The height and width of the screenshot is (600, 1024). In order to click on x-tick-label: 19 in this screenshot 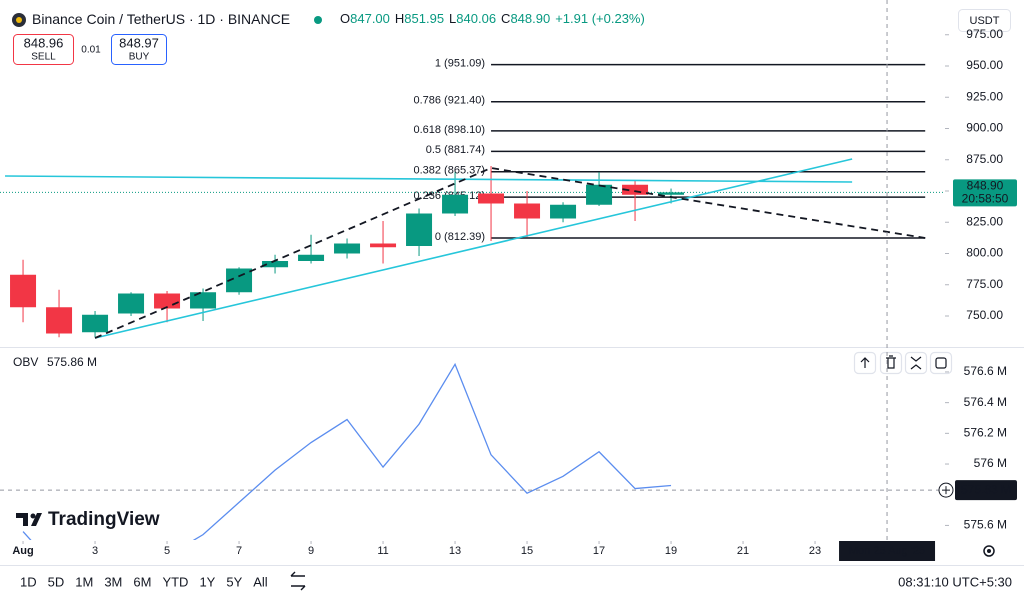, I will do `click(671, 551)`.